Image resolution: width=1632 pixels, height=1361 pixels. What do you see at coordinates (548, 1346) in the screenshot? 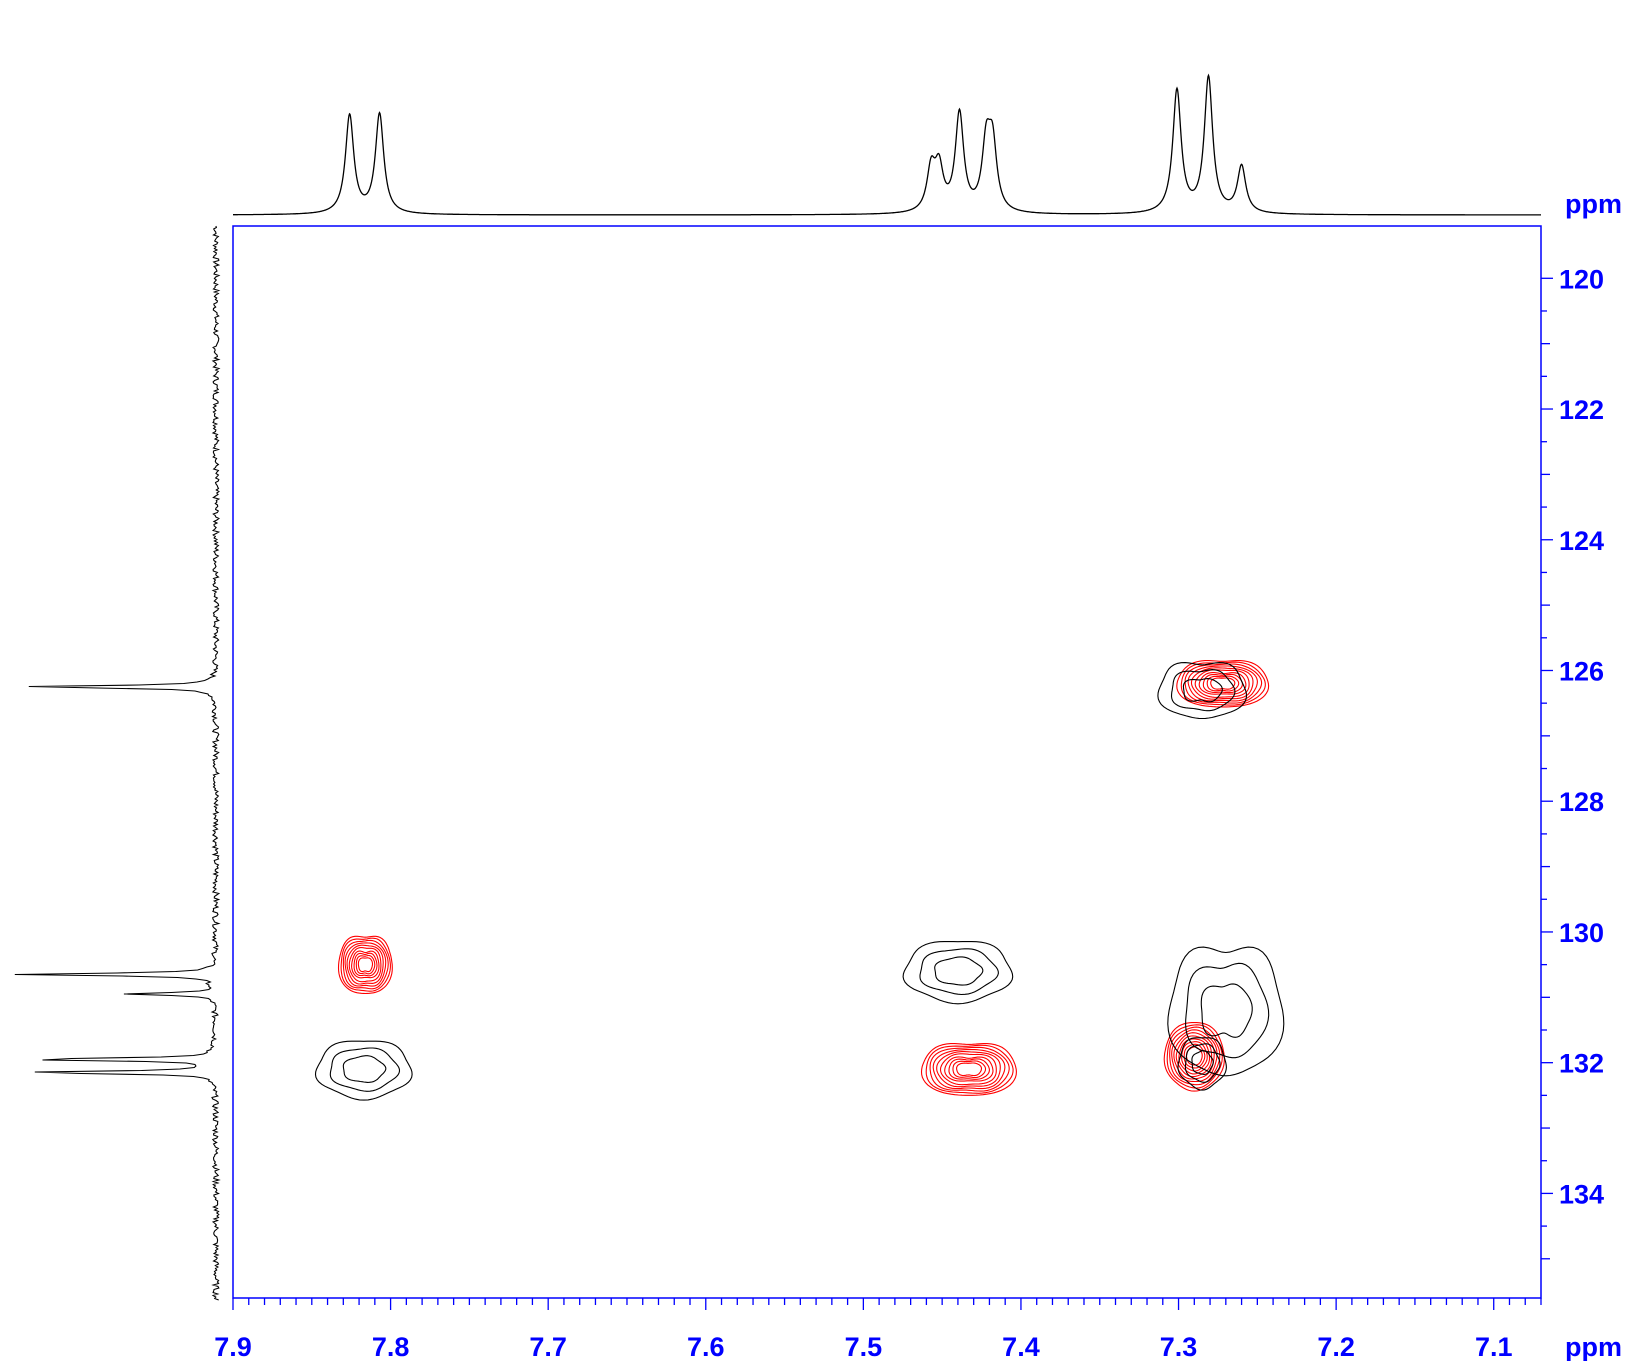
I see `x-tick-label: 7.7` at bounding box center [548, 1346].